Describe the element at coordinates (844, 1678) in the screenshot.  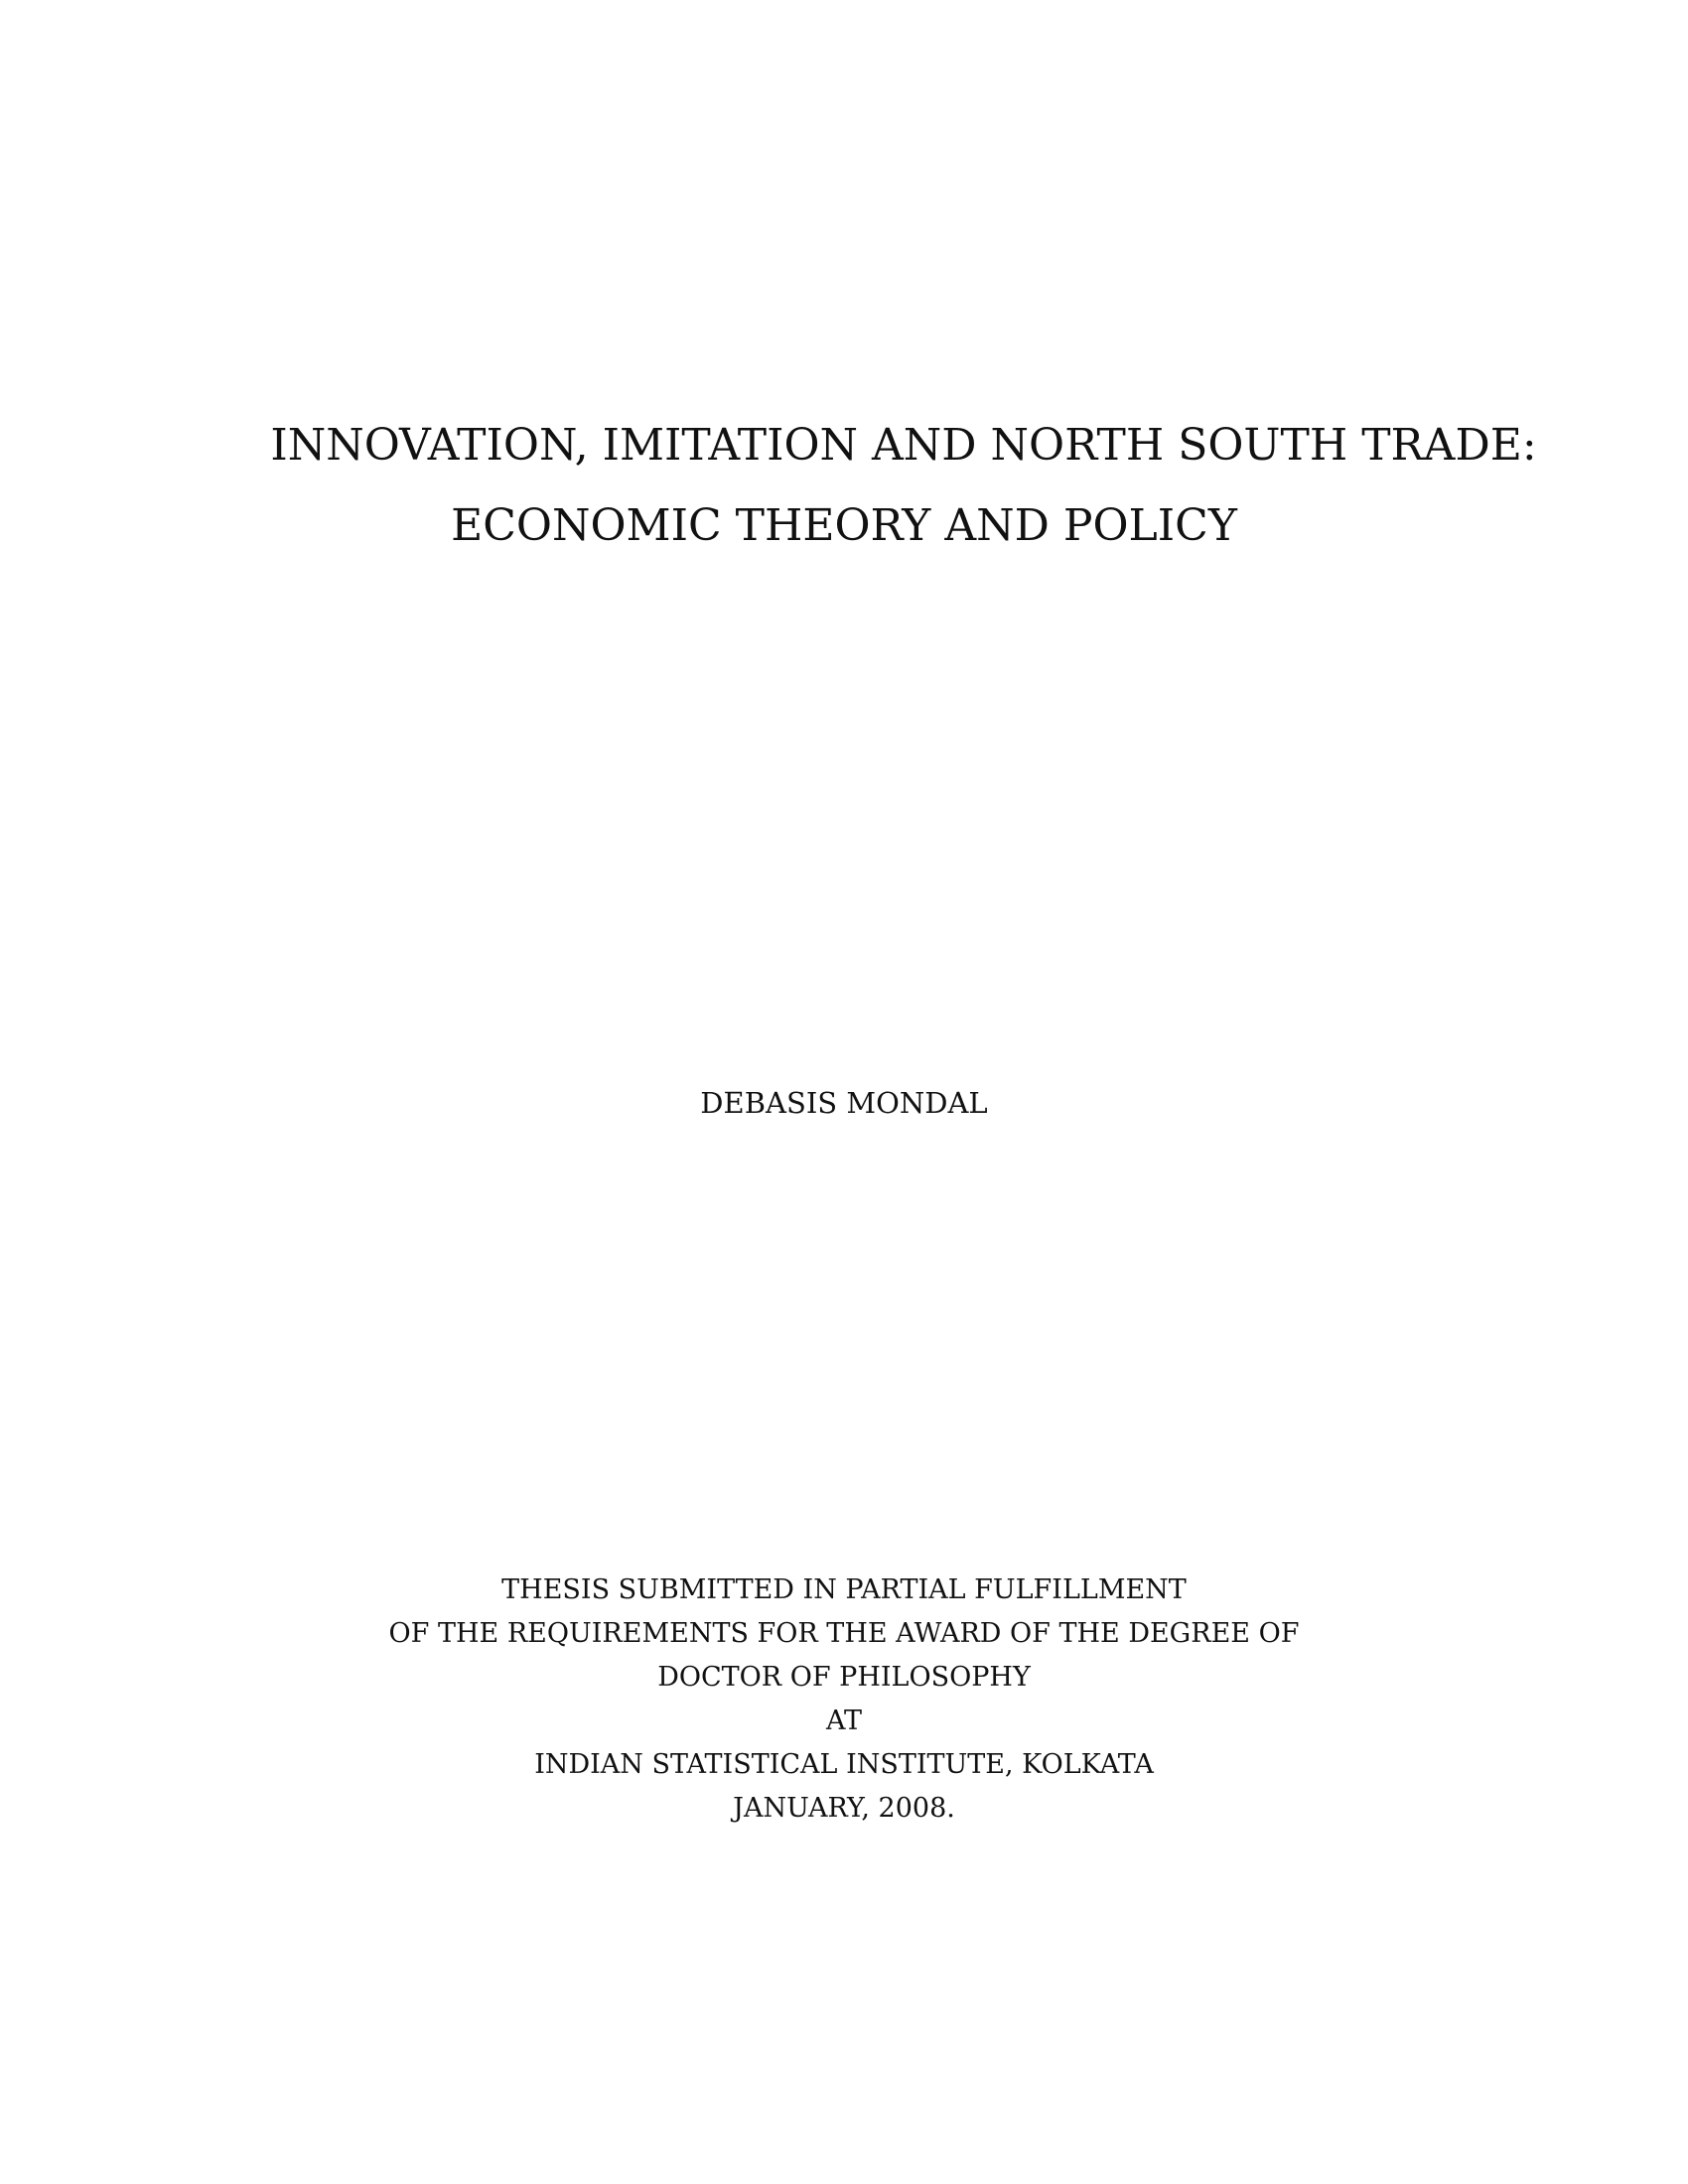
I see `degree-name: DOCTOR OF PHILOSOPHY` at that location.